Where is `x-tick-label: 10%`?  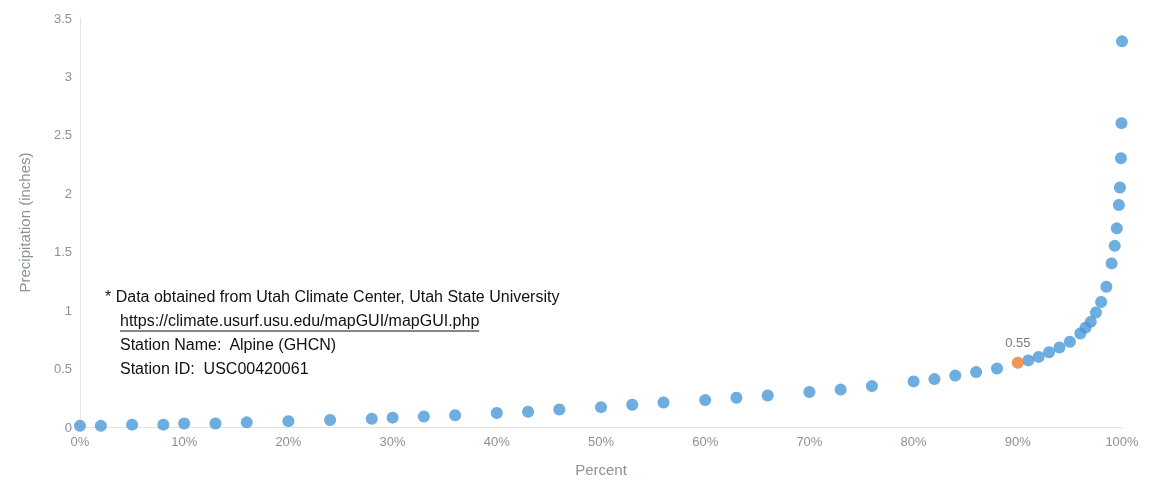 x-tick-label: 10% is located at coordinates (184, 441).